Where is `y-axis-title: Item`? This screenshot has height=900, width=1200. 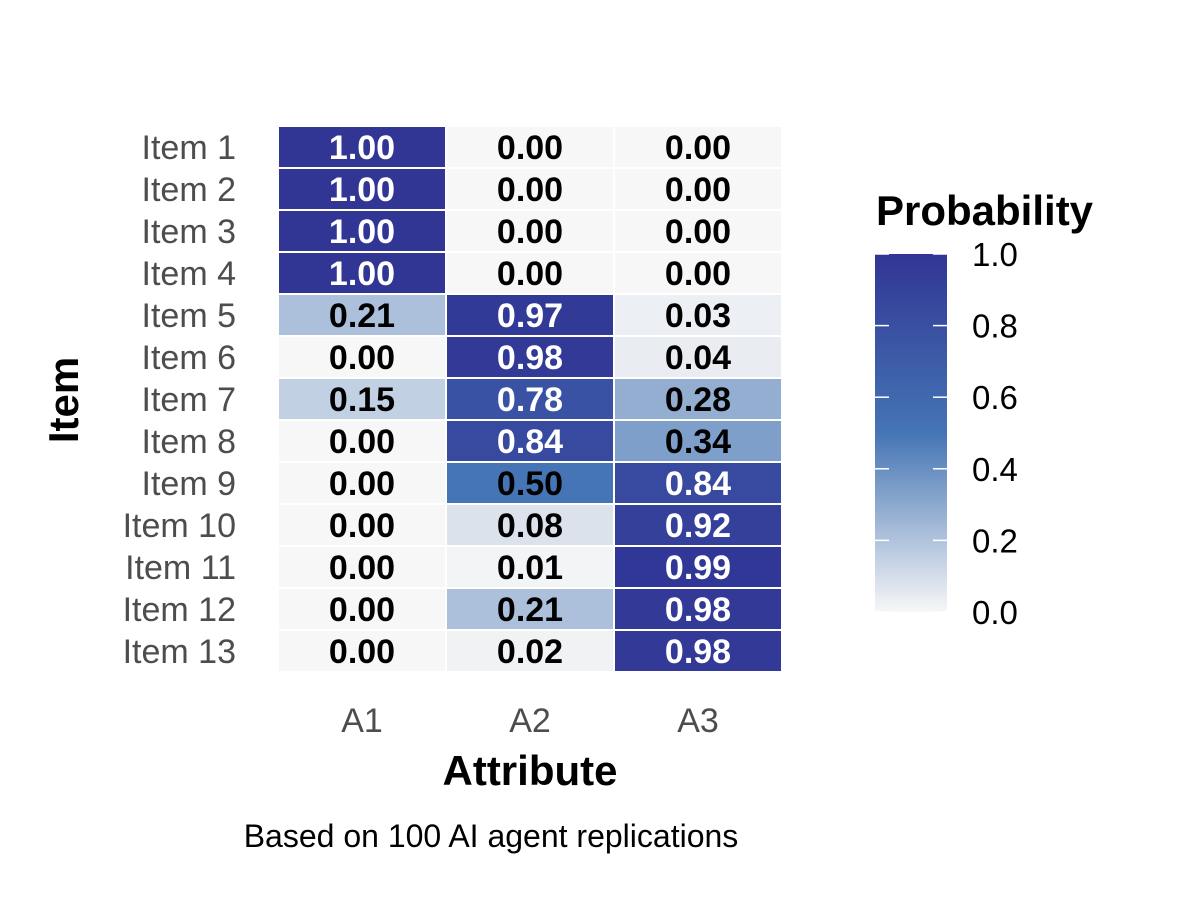
y-axis-title: Item is located at coordinates (63, 400).